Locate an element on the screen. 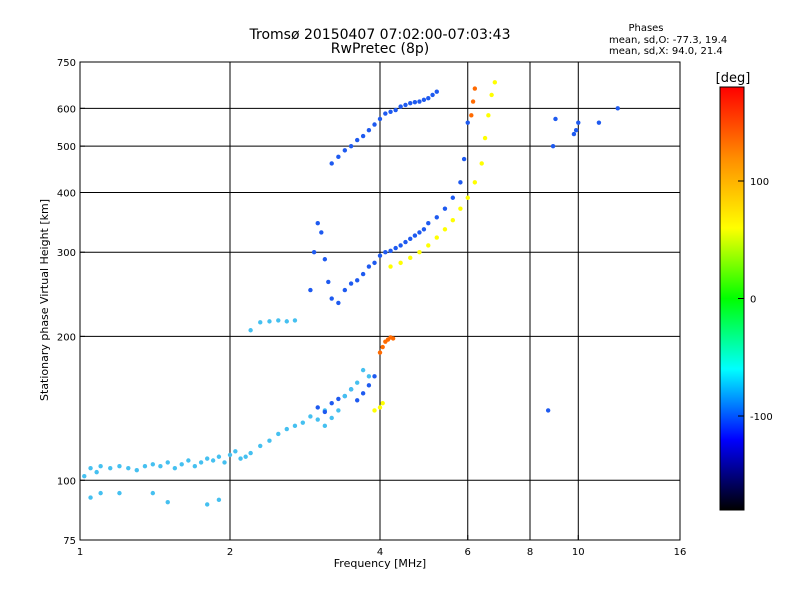 This screenshot has height=600, width=800. y-tick-label: 500 is located at coordinates (66, 147).